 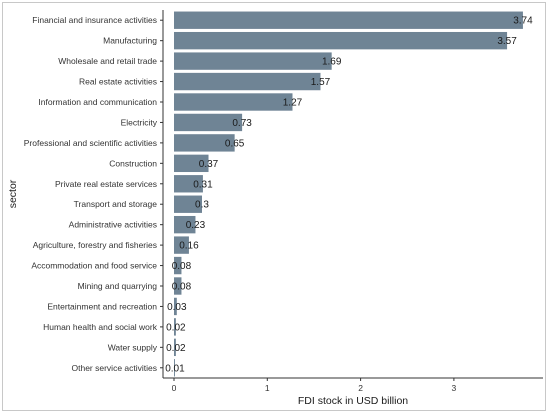 What do you see at coordinates (115, 368) in the screenshot?
I see `category-label: Other service activities` at bounding box center [115, 368].